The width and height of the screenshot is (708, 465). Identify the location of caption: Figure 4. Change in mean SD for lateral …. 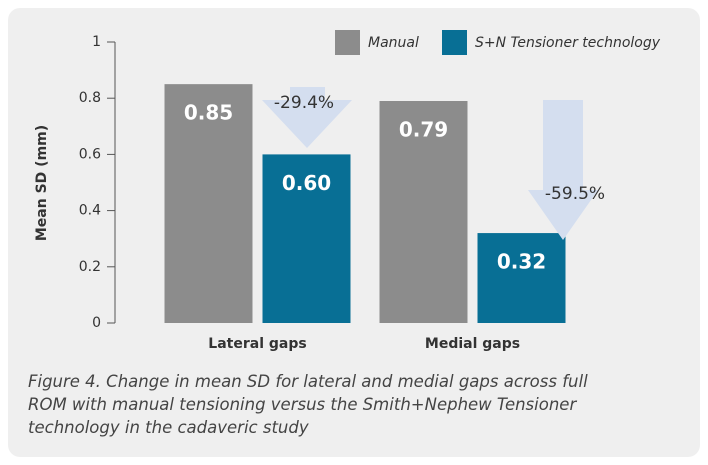
(358, 404).